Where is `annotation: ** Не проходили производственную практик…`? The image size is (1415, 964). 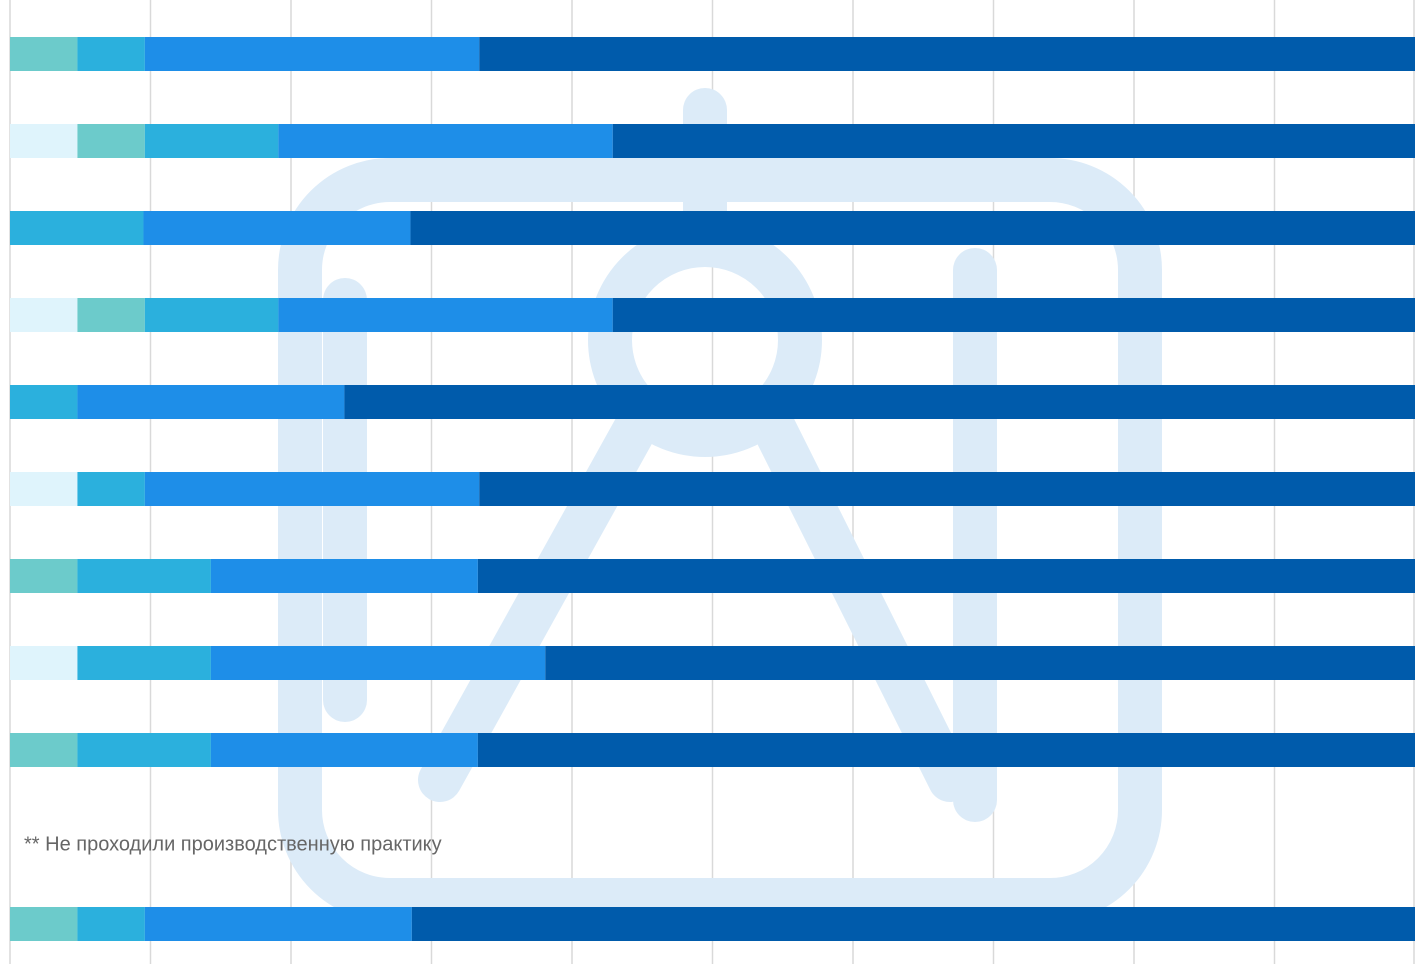 annotation: ** Не проходили производственную практик… is located at coordinates (233, 844).